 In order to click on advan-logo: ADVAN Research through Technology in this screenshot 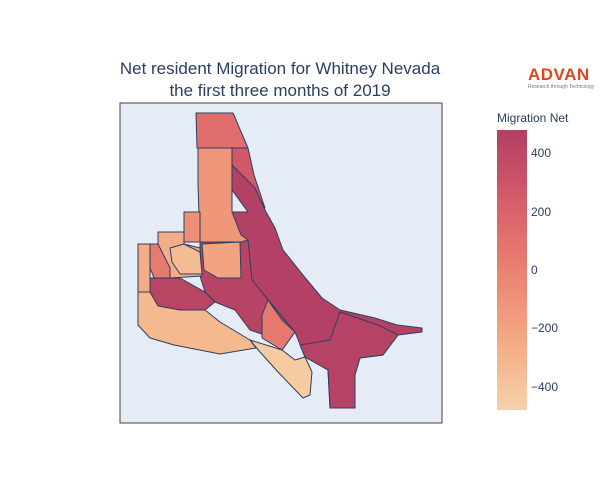, I will do `click(563, 78)`.